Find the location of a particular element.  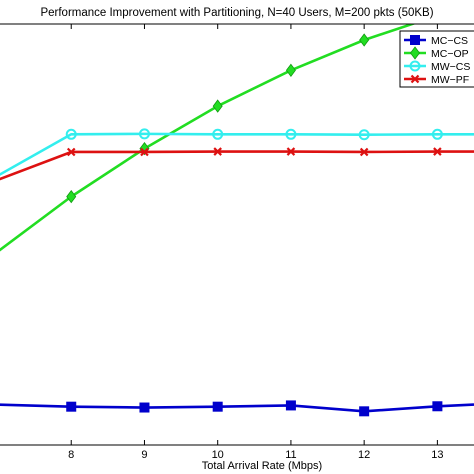

legend-item: MW−CS is located at coordinates (437, 66).